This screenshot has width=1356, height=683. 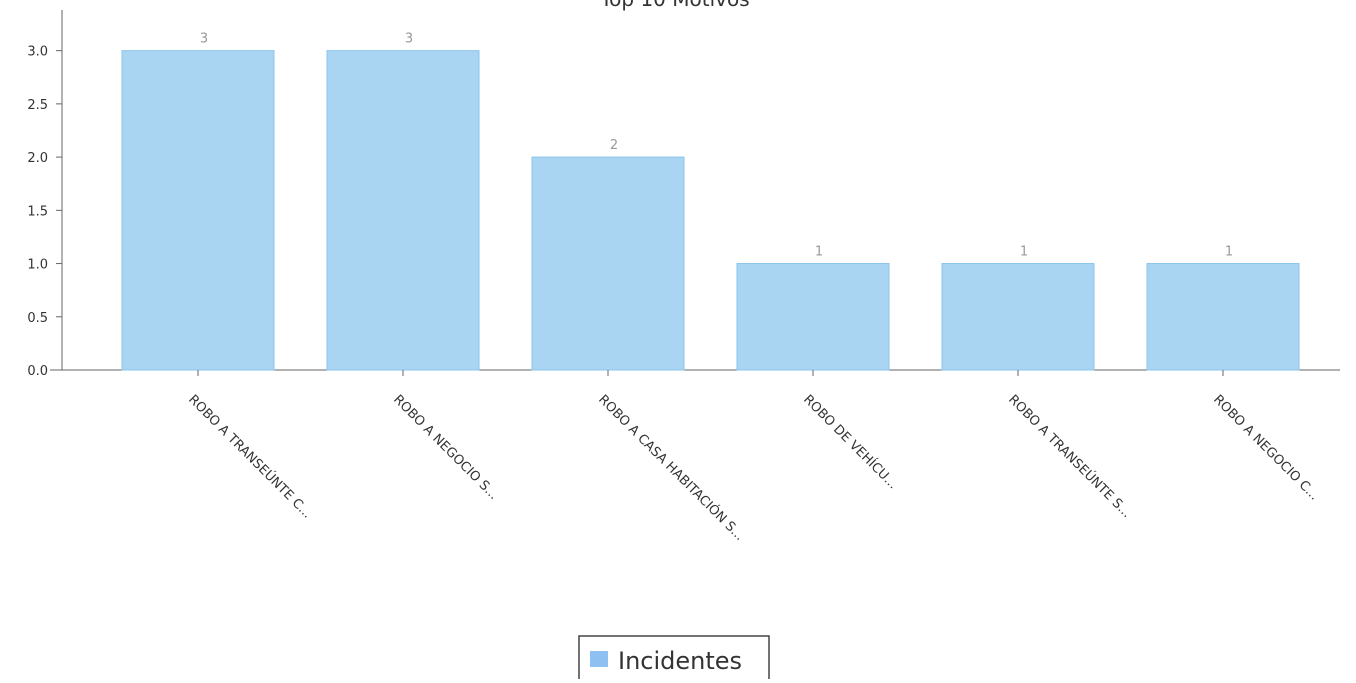 What do you see at coordinates (37, 318) in the screenshot?
I see `y-tick-label: 0.5` at bounding box center [37, 318].